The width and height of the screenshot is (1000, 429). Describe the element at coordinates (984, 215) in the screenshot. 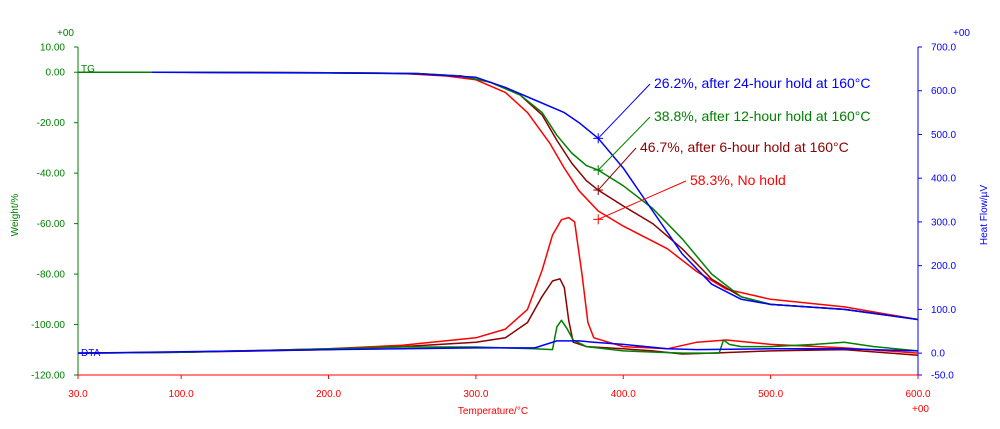

I see `y-right-axis-title: Heat Flow/µV` at that location.